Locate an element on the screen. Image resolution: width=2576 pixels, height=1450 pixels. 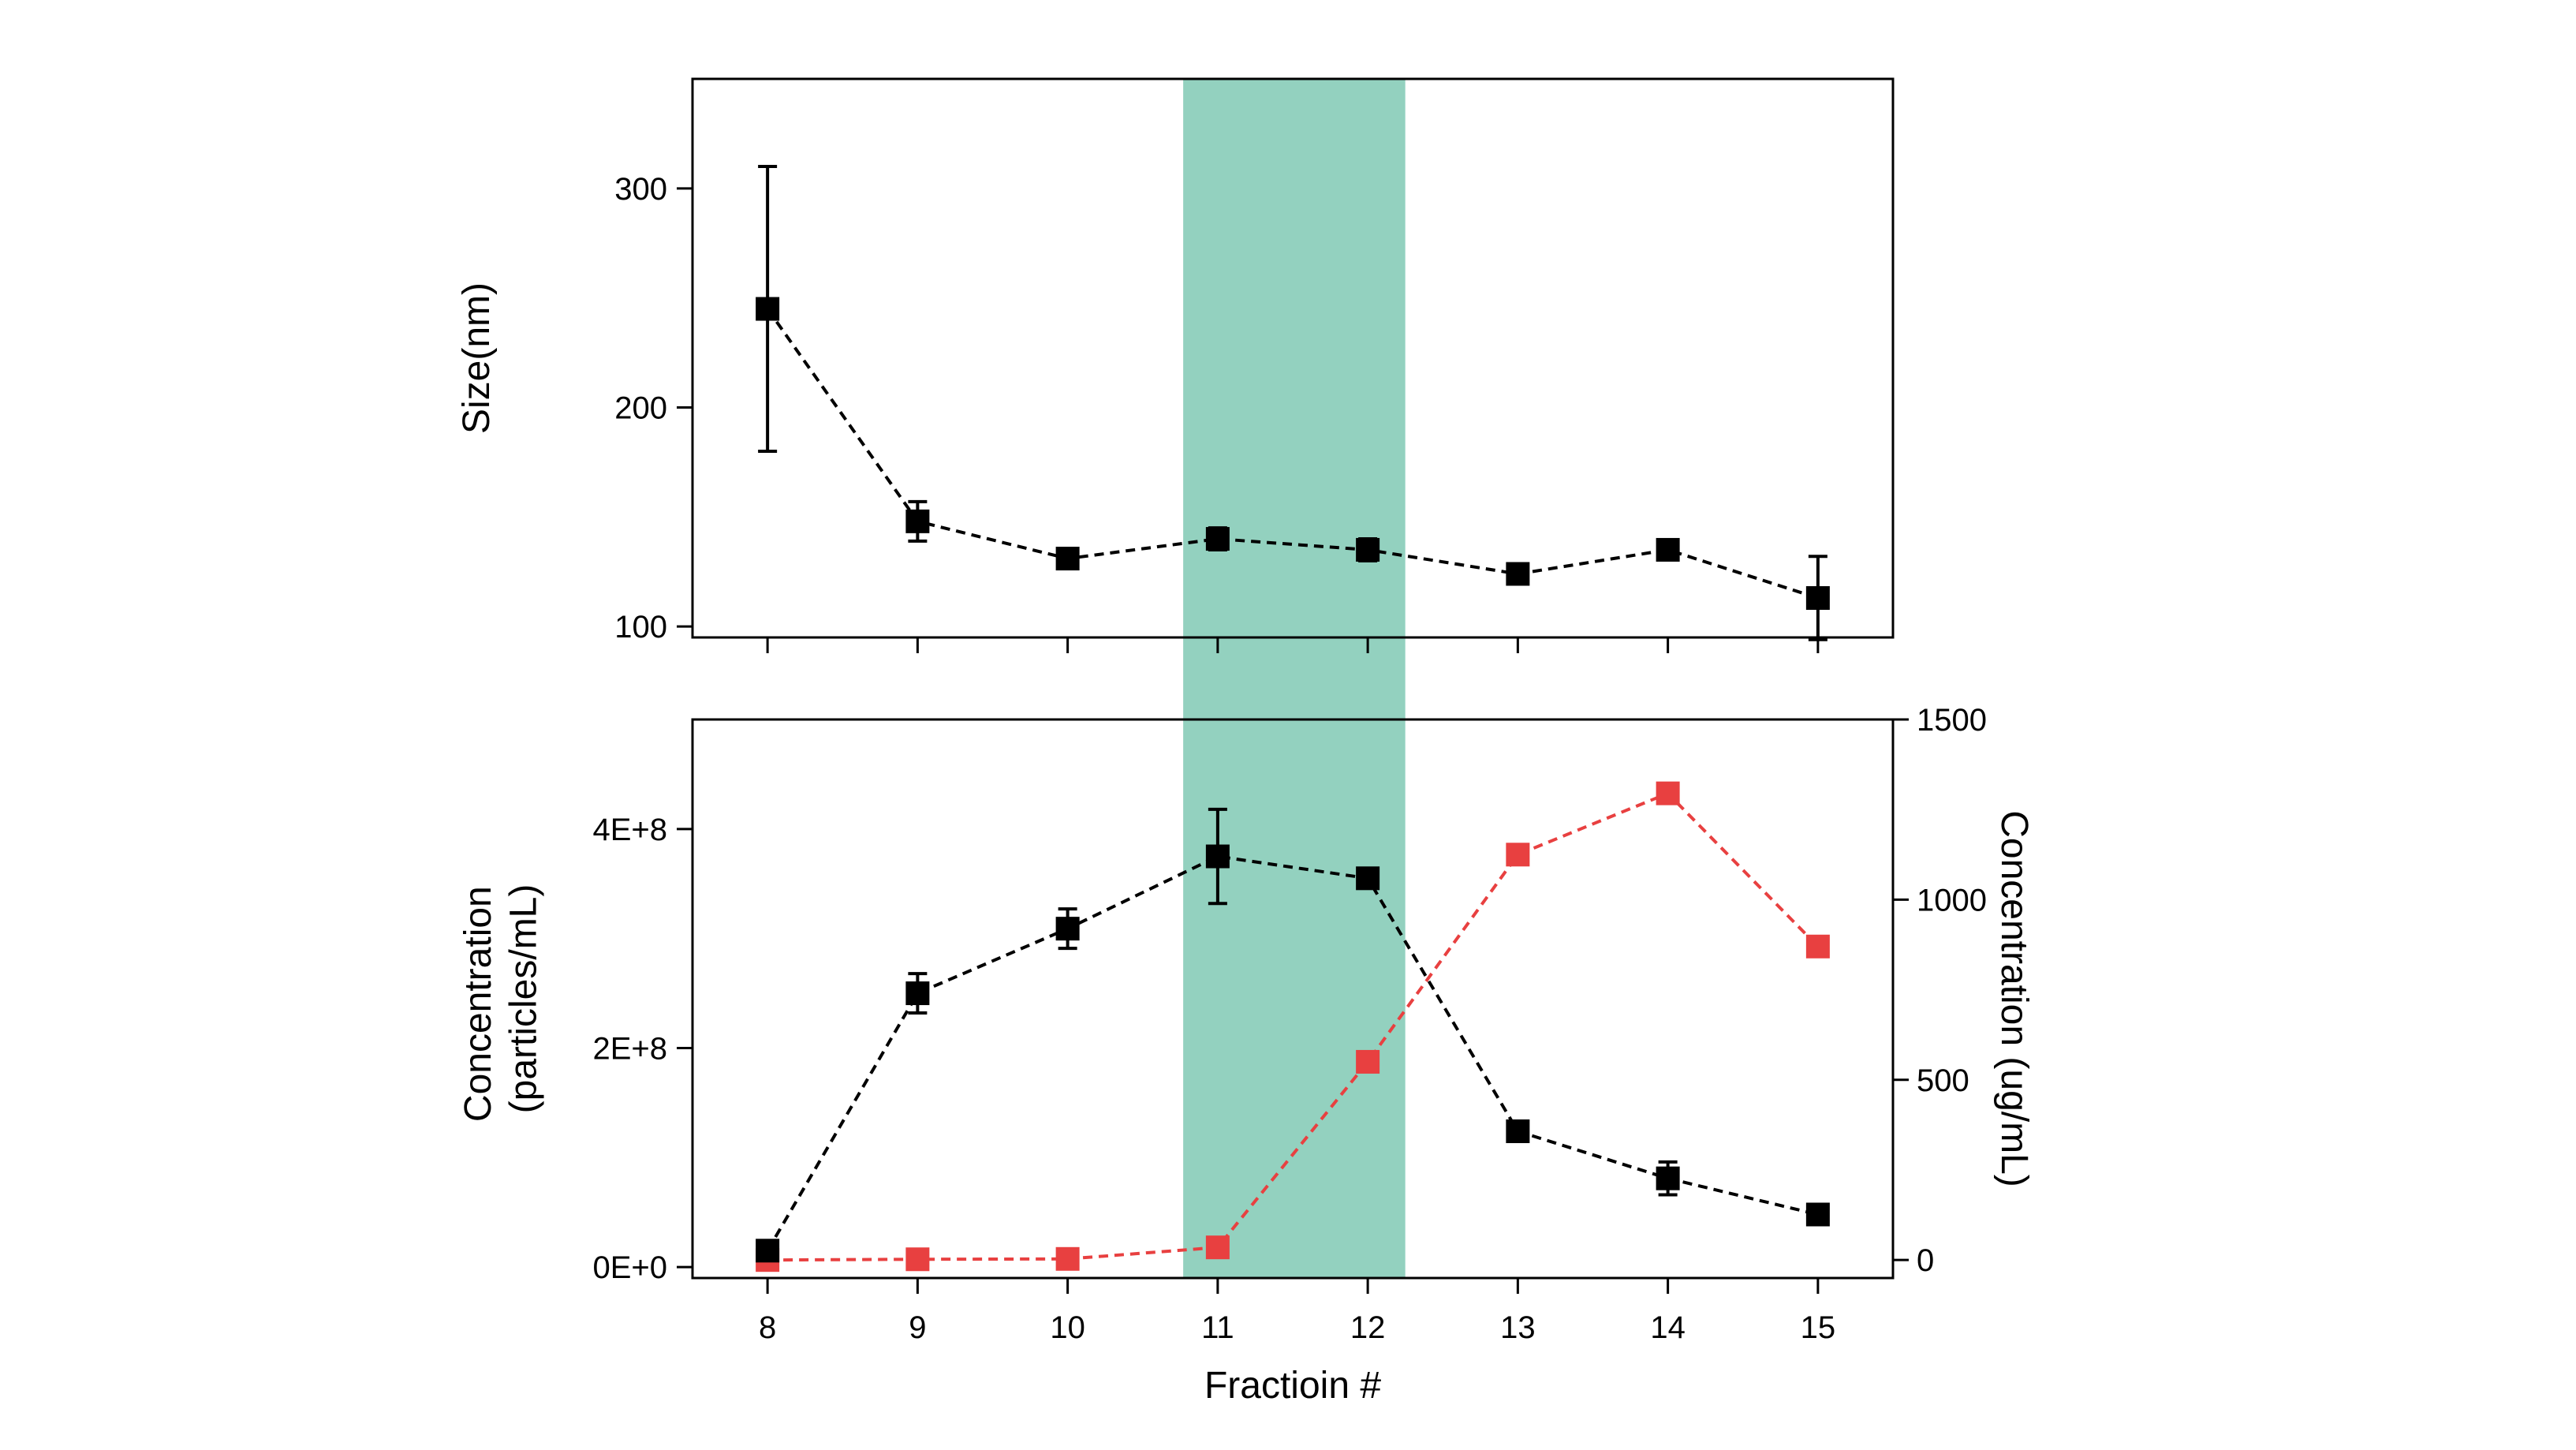
bottom-left-y-axis-title-line-1: Concentration is located at coordinates (478, 1004).